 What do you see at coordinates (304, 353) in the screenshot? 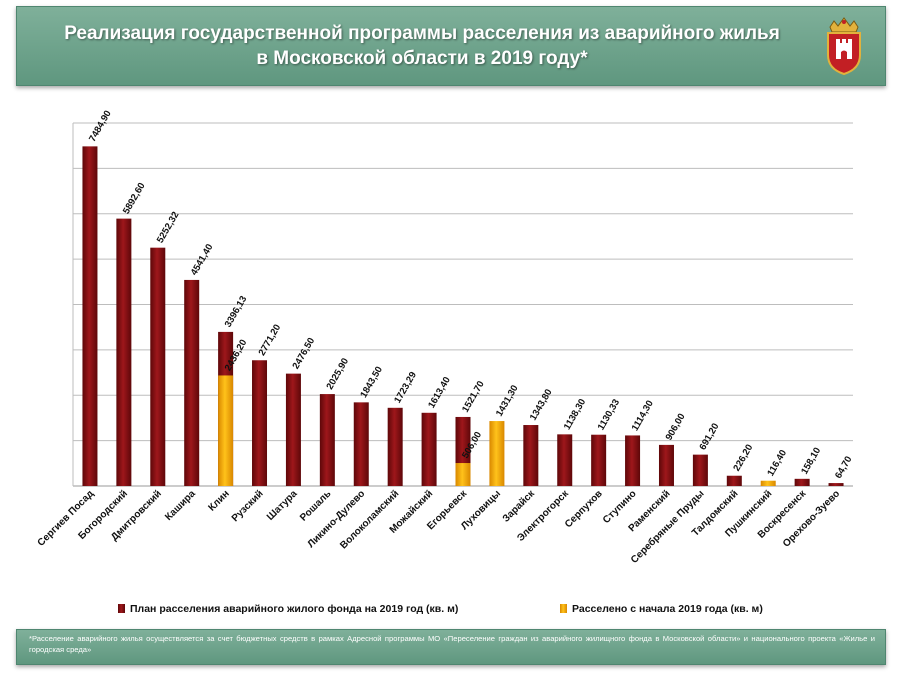
I see `plan-value-label: 2476,50` at bounding box center [304, 353].